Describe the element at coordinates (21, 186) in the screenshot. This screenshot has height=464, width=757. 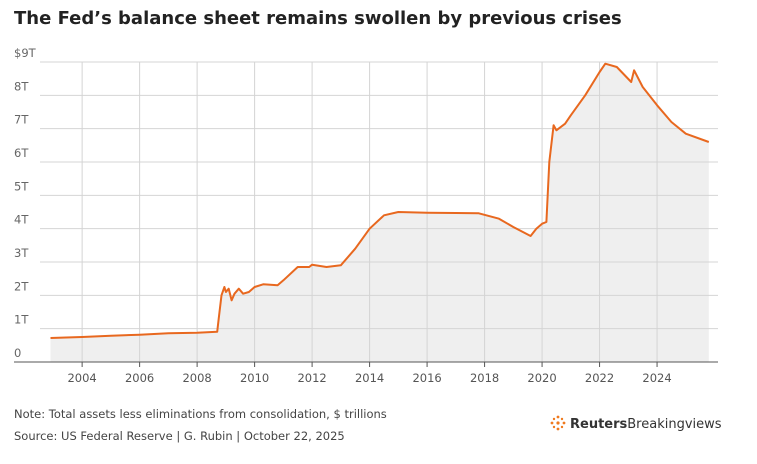
I see `y-tick-label: 5T` at that location.